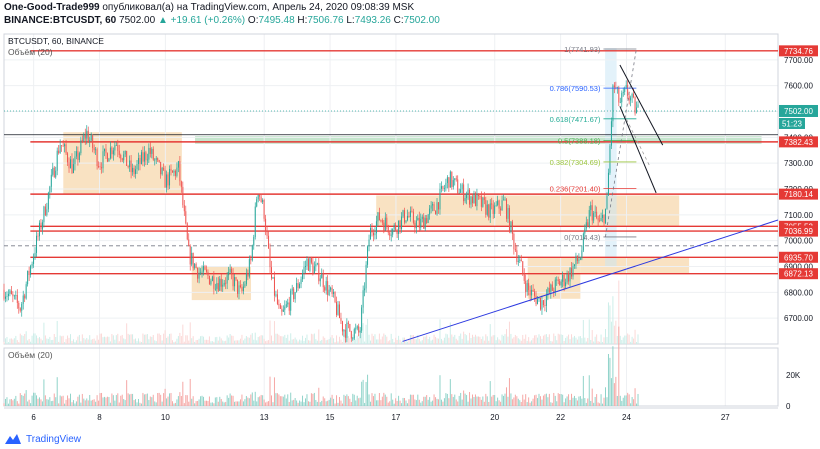 The width and height of the screenshot is (820, 449). Describe the element at coordinates (302, 20) in the screenshot. I see `high-label: H:` at that location.